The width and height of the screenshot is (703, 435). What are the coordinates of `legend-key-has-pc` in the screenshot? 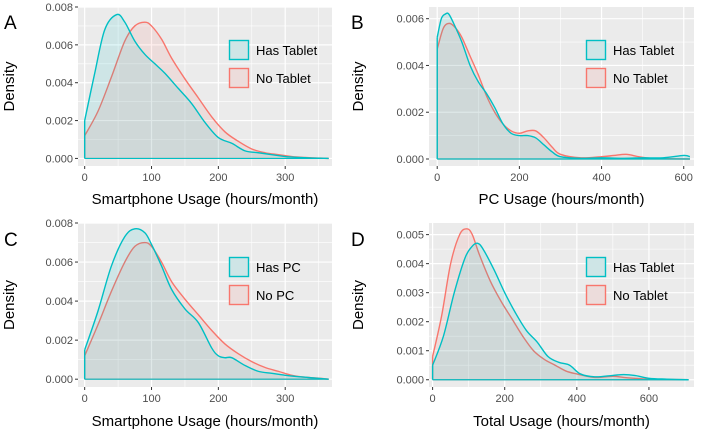 It's located at (239, 267).